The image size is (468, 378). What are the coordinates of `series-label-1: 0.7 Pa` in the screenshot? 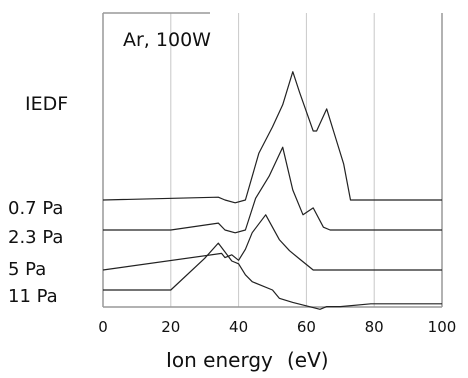 It's located at (35, 208).